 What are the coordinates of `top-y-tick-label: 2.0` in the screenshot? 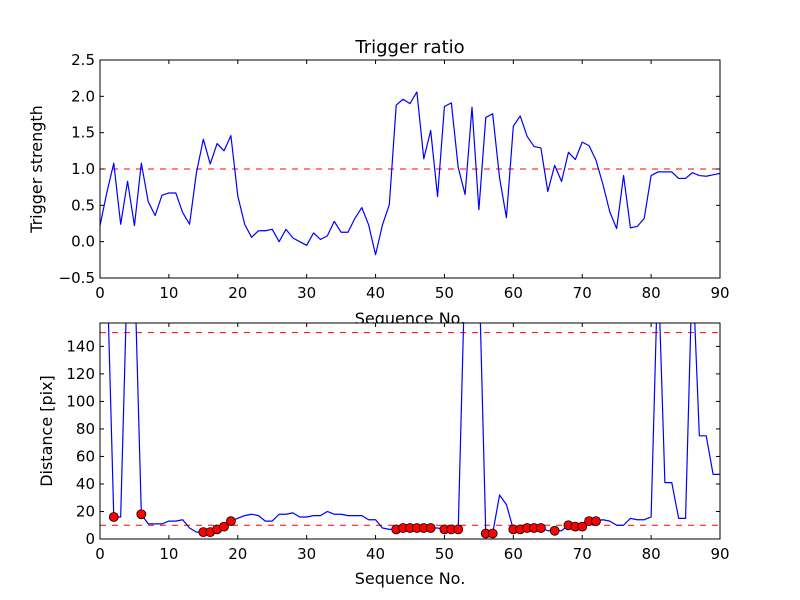 It's located at (83, 96).